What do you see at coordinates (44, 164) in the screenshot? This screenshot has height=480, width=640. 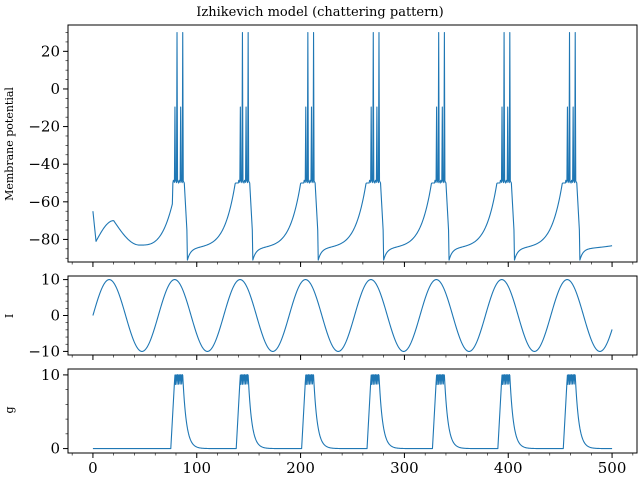 I see `membrane-potential-ytick-label: −40` at bounding box center [44, 164].